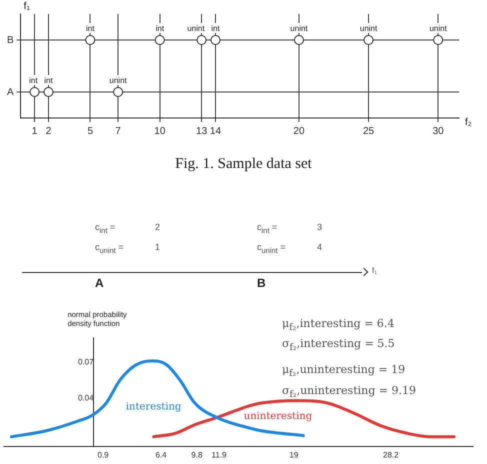 The height and width of the screenshot is (464, 487). What do you see at coordinates (243, 164) in the screenshot?
I see `caption: Fig. 1. Sample data set` at bounding box center [243, 164].